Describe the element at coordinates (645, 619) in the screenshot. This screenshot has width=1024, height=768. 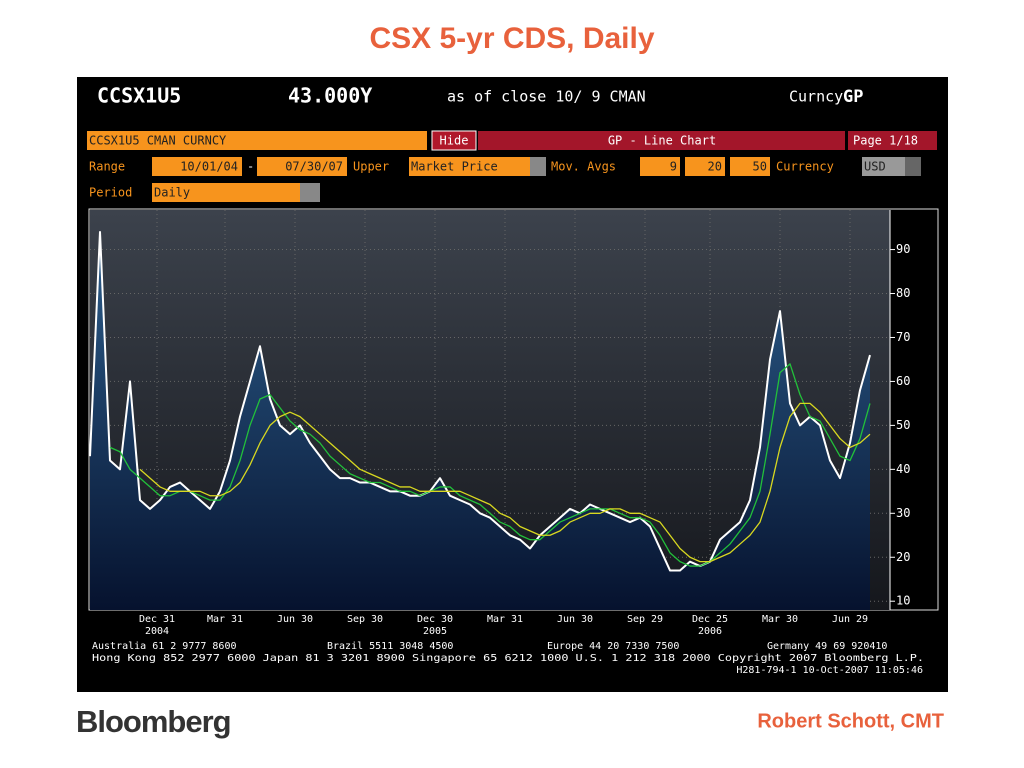
I see `x-tick-label: Sep 29` at that location.